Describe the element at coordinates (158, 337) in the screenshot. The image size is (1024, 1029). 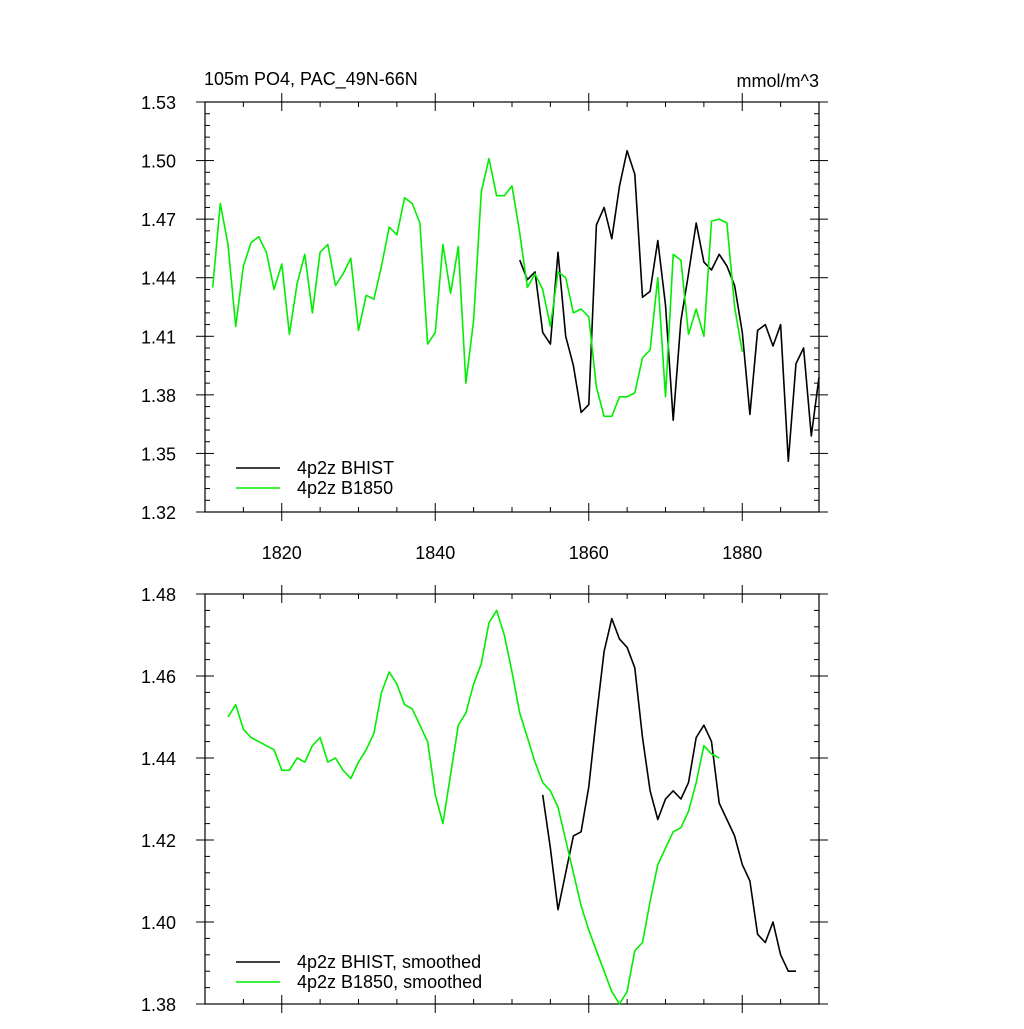
I see `y-tick-label: 1.41` at that location.